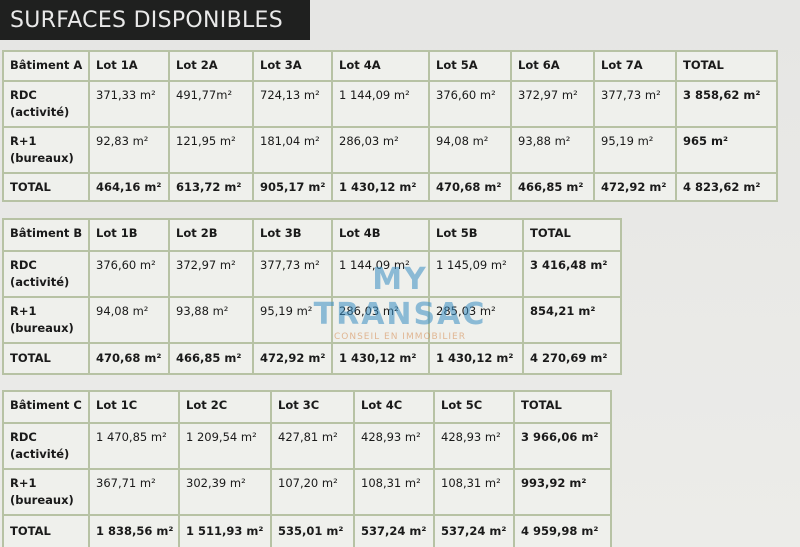 This screenshot has height=547, width=800. Describe the element at coordinates (129, 104) in the screenshot. I see `value-cell: 371,33 m²` at that location.